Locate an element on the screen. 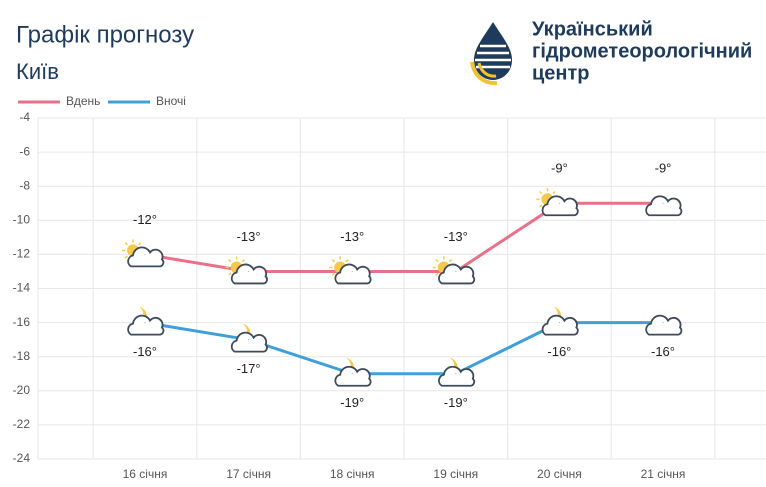 This screenshot has height=487, width=766. x-tick-label: 17 січня is located at coordinates (248, 474).